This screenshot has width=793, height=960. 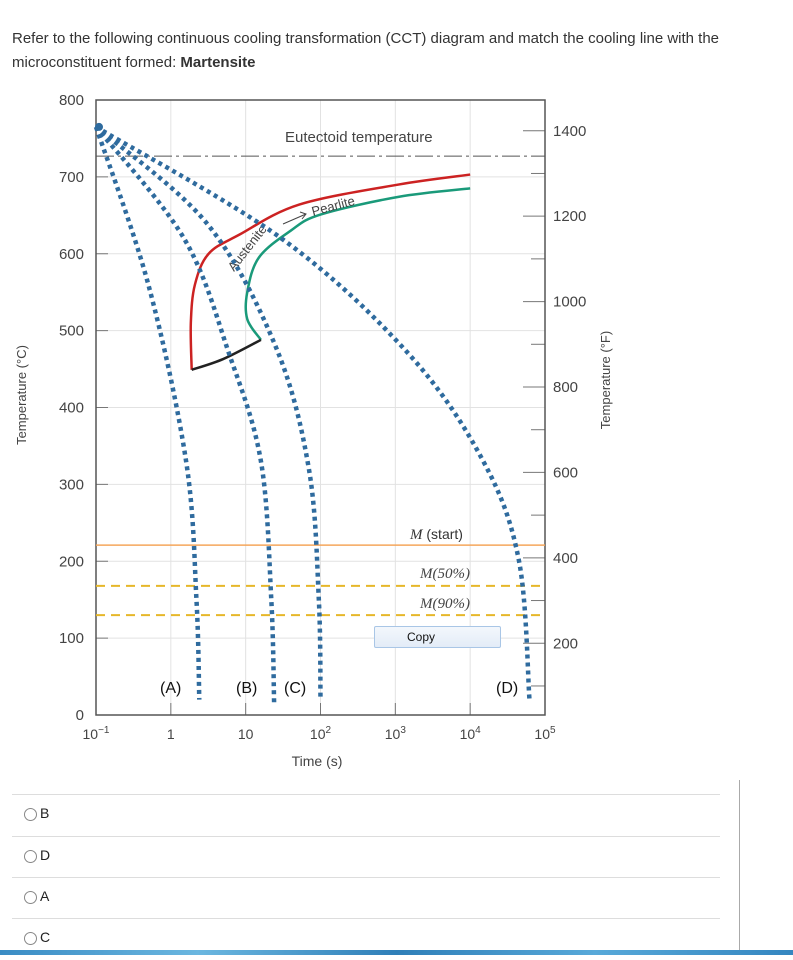 I want to click on x-tick-label: 10⁵, so click(x=545, y=733).